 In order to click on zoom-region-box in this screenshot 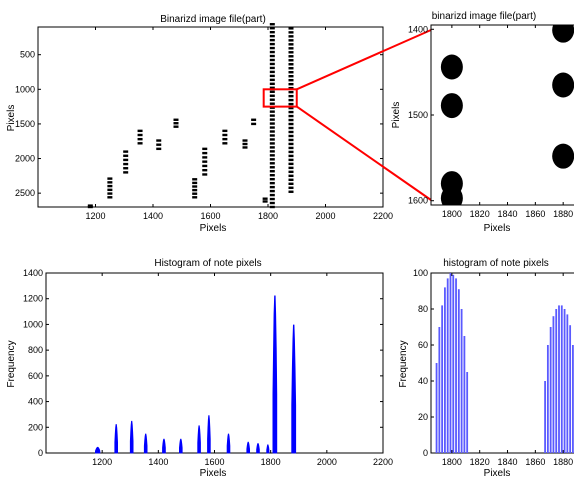, I will do `click(280, 98)`.